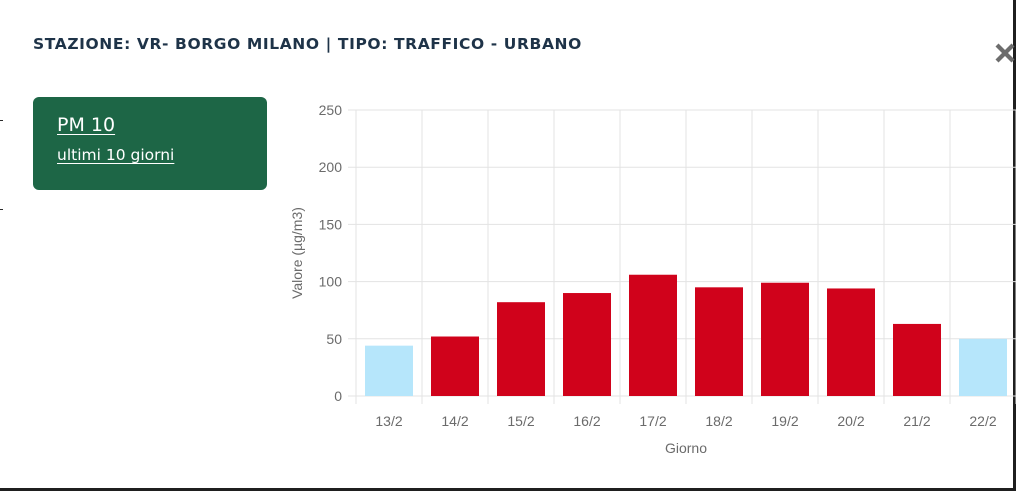  I want to click on x-tick-label: 15/2, so click(520, 421).